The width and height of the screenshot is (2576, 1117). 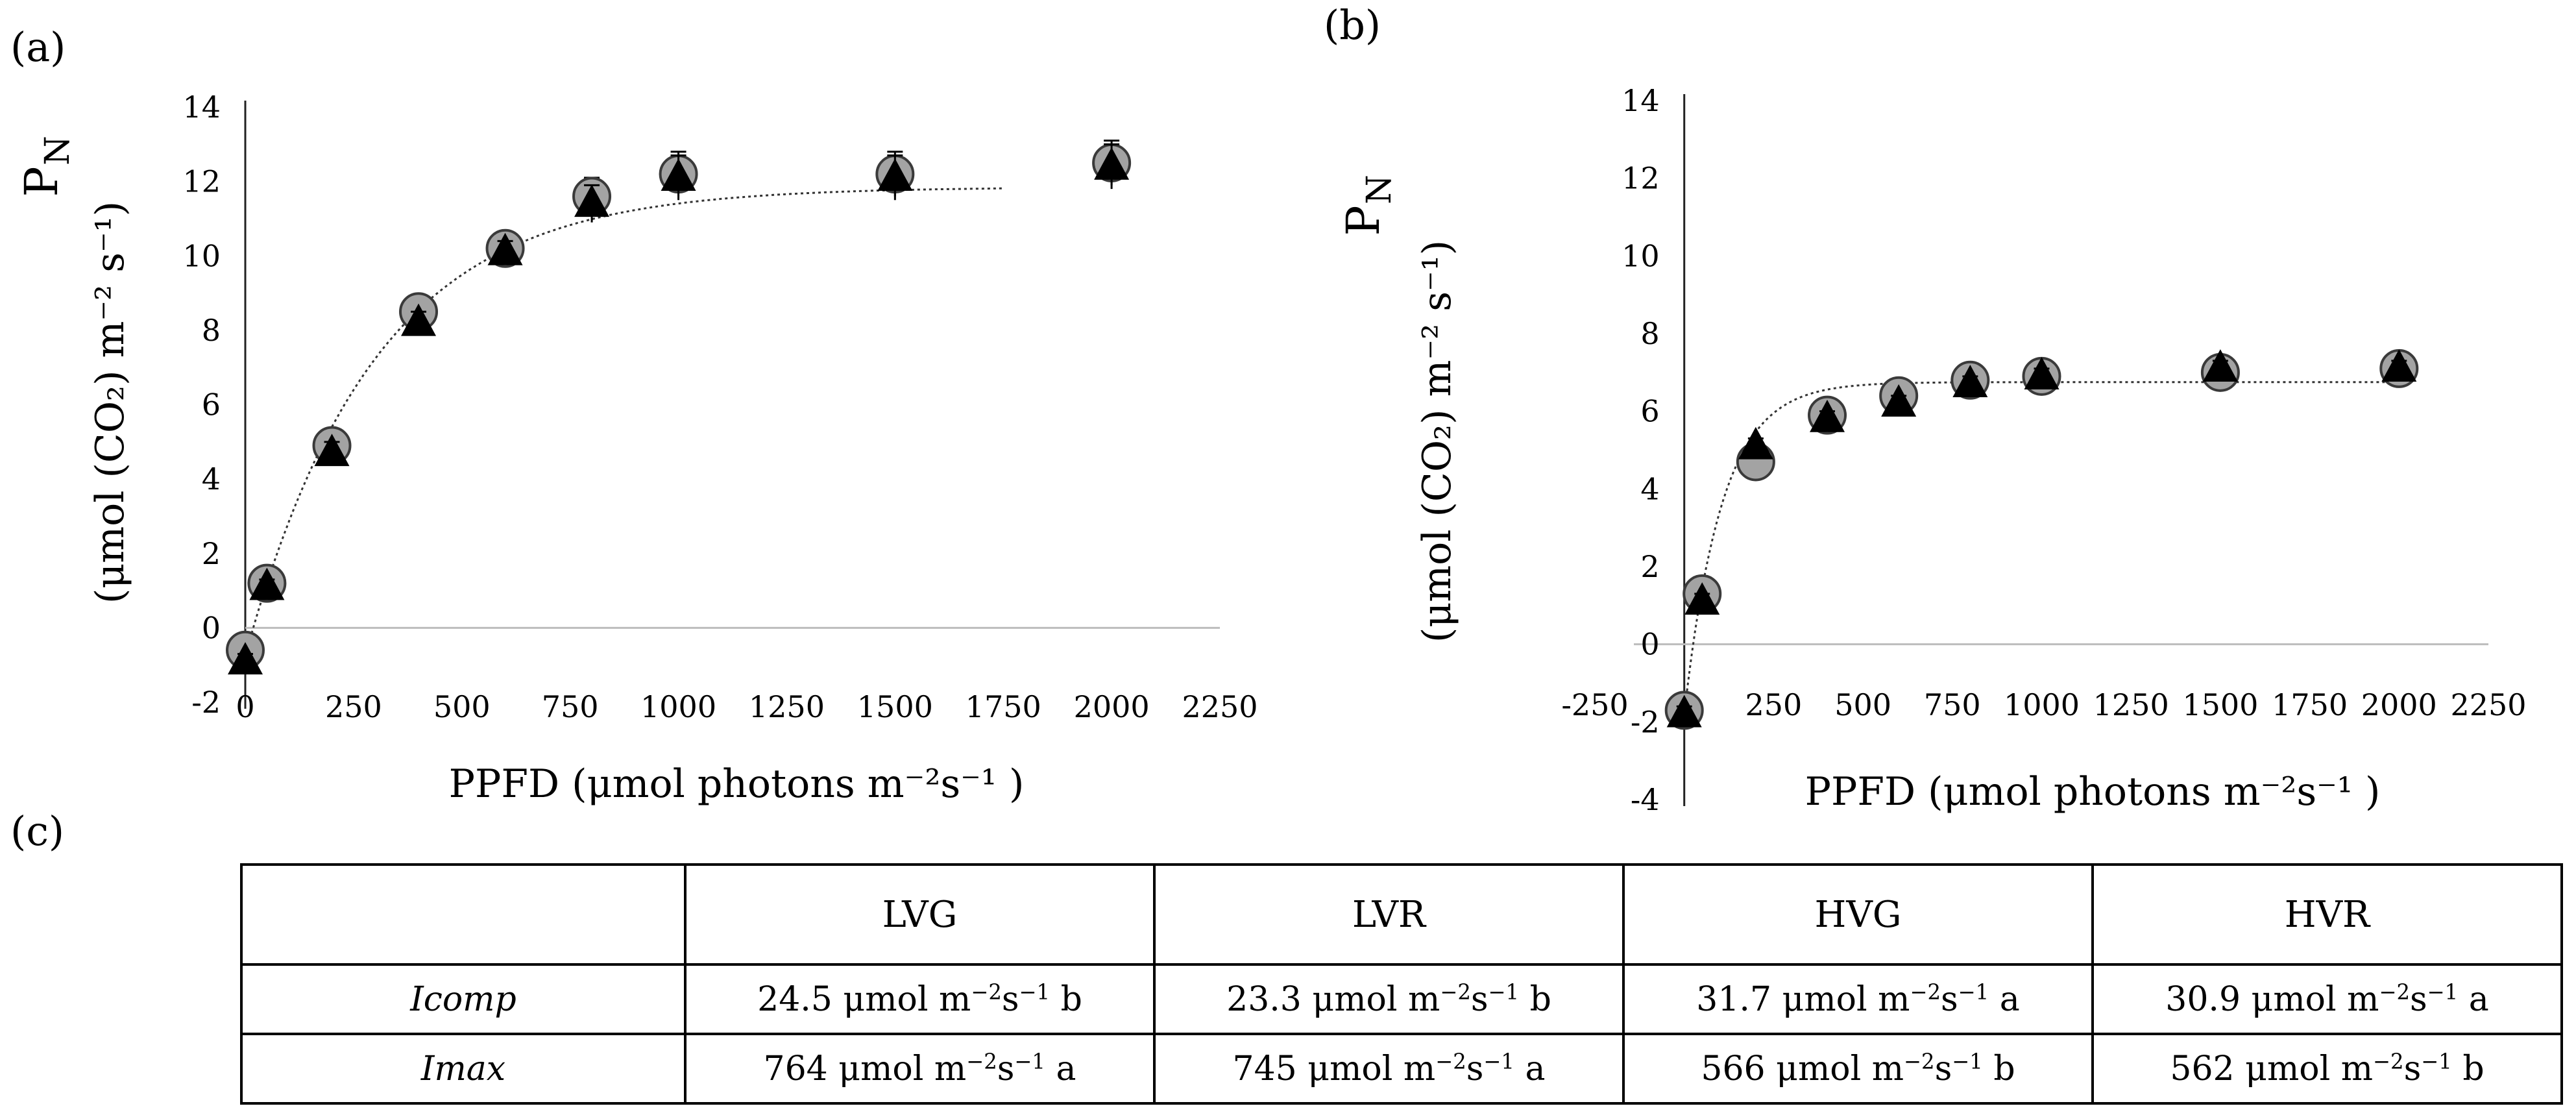 What do you see at coordinates (1858, 914) in the screenshot?
I see `table-header-cell: HVG` at bounding box center [1858, 914].